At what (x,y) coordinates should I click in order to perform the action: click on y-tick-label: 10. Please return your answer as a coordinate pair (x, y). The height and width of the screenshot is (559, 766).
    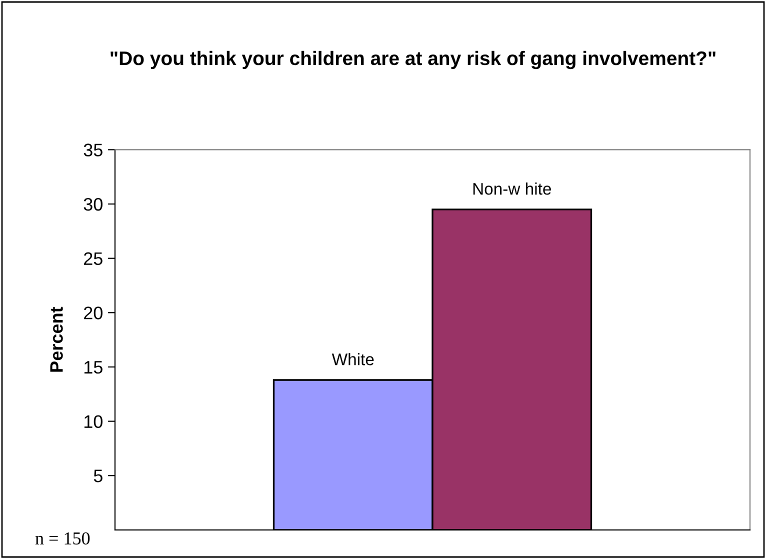
    Looking at the image, I should click on (93, 421).